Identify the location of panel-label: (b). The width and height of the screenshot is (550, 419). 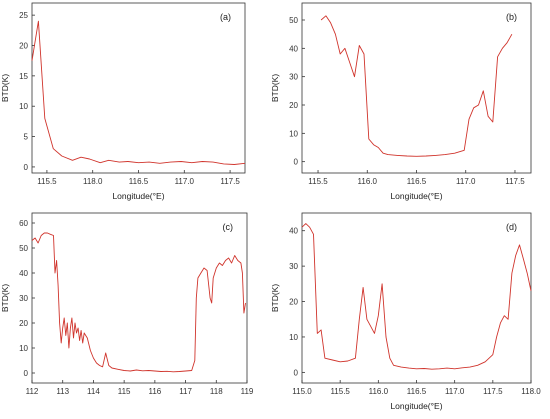
(511, 17).